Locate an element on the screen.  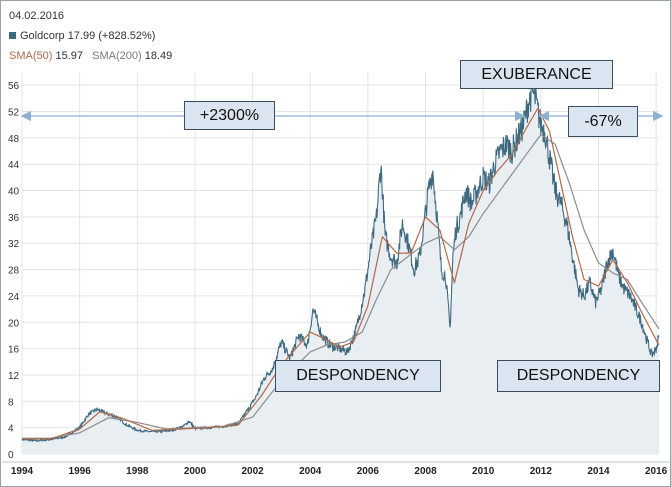
x-tick-label: 2012 is located at coordinates (541, 471).